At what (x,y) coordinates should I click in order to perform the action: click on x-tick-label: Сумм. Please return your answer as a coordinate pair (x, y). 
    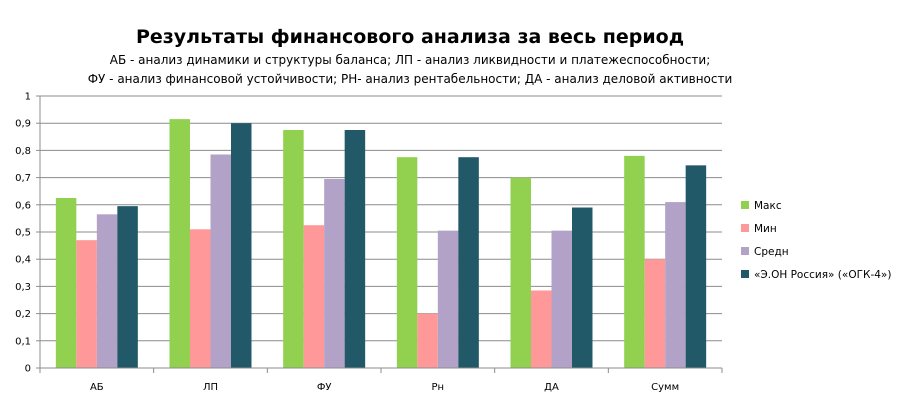
    Looking at the image, I should click on (665, 387).